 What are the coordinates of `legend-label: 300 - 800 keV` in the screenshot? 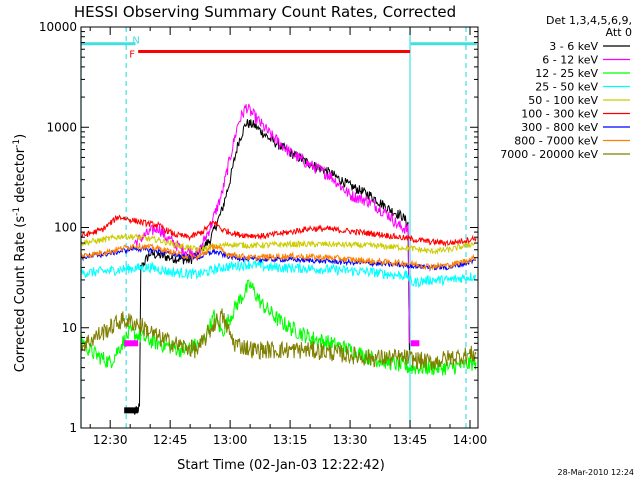 It's located at (559, 127).